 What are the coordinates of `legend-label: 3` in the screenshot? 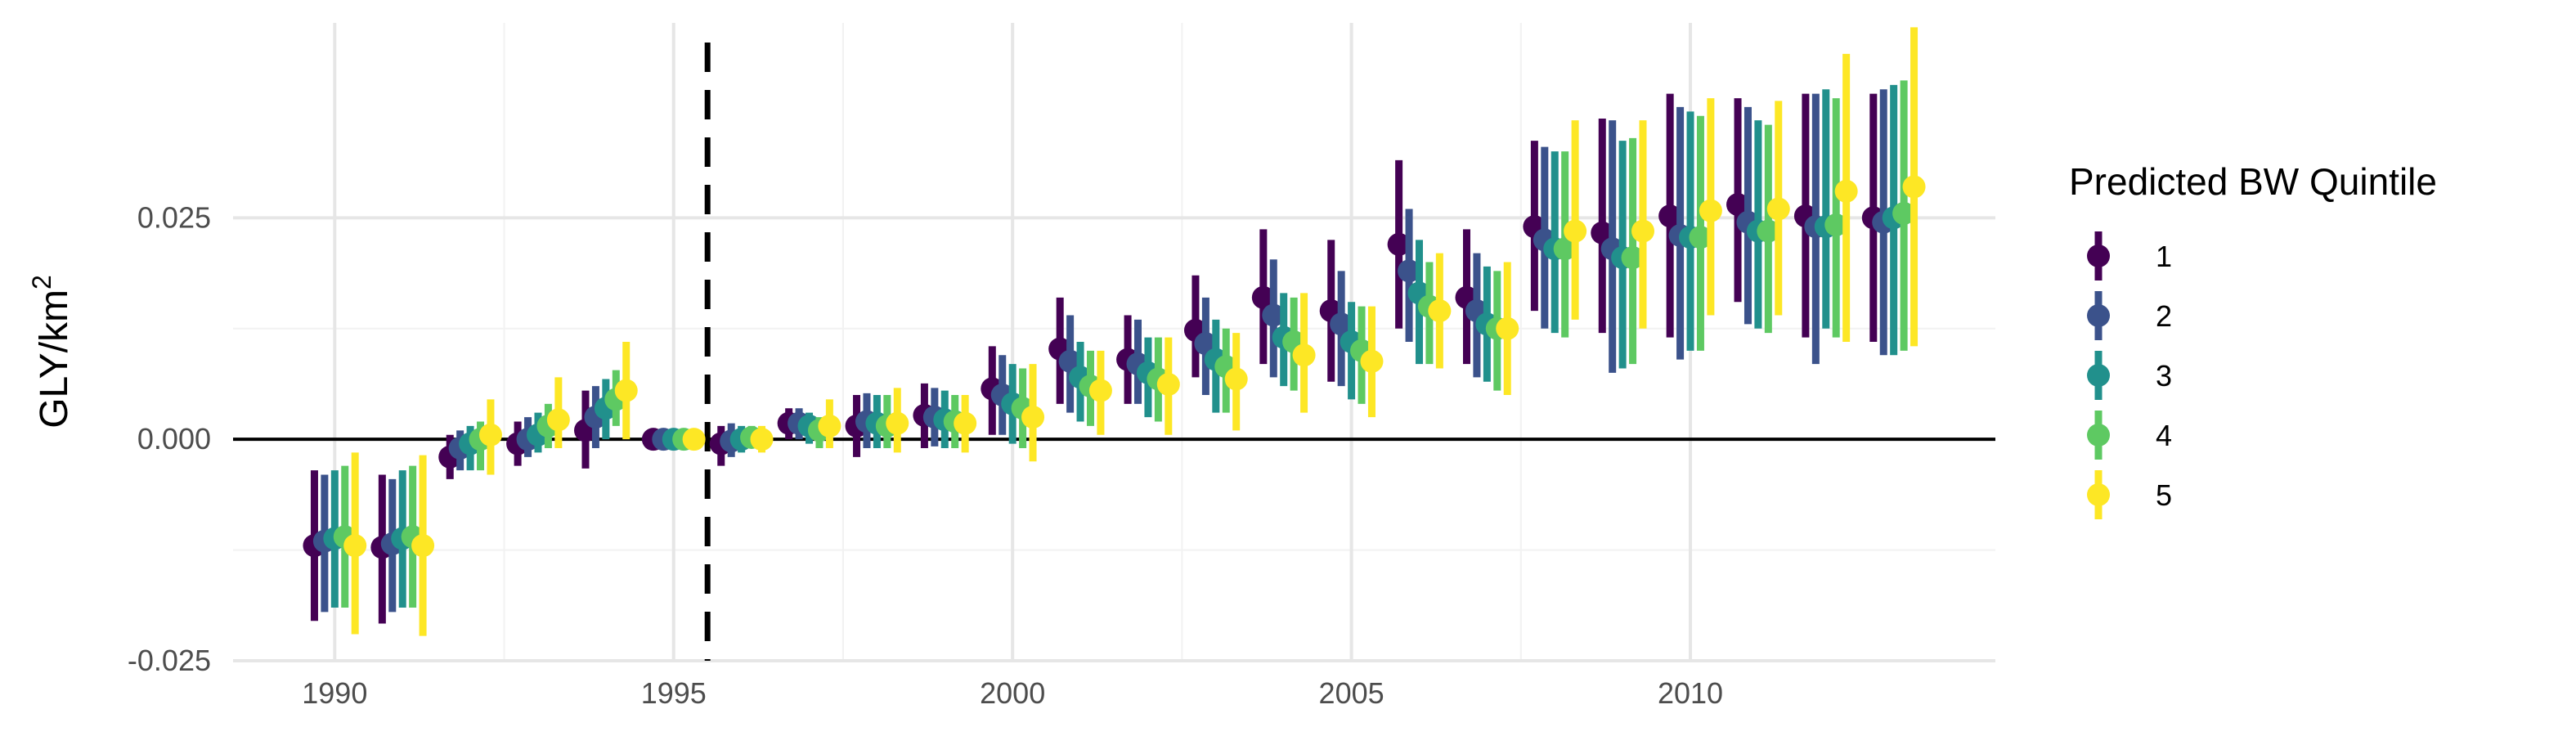 It's located at (2164, 376).